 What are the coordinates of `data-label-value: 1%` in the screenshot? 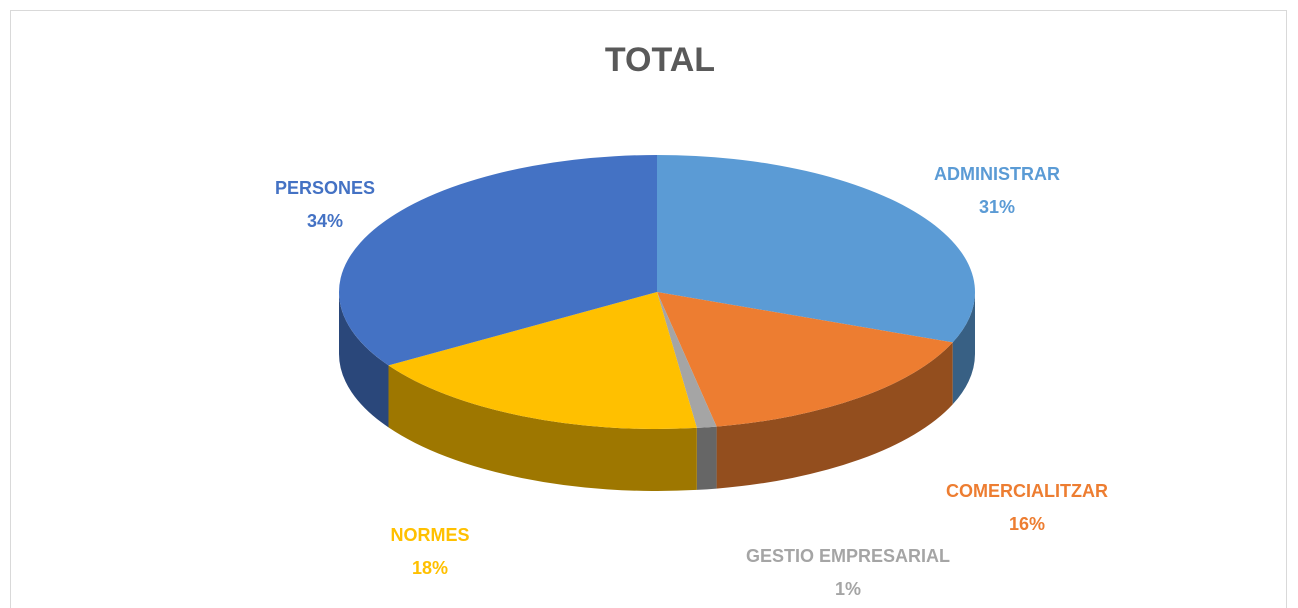 It's located at (848, 589).